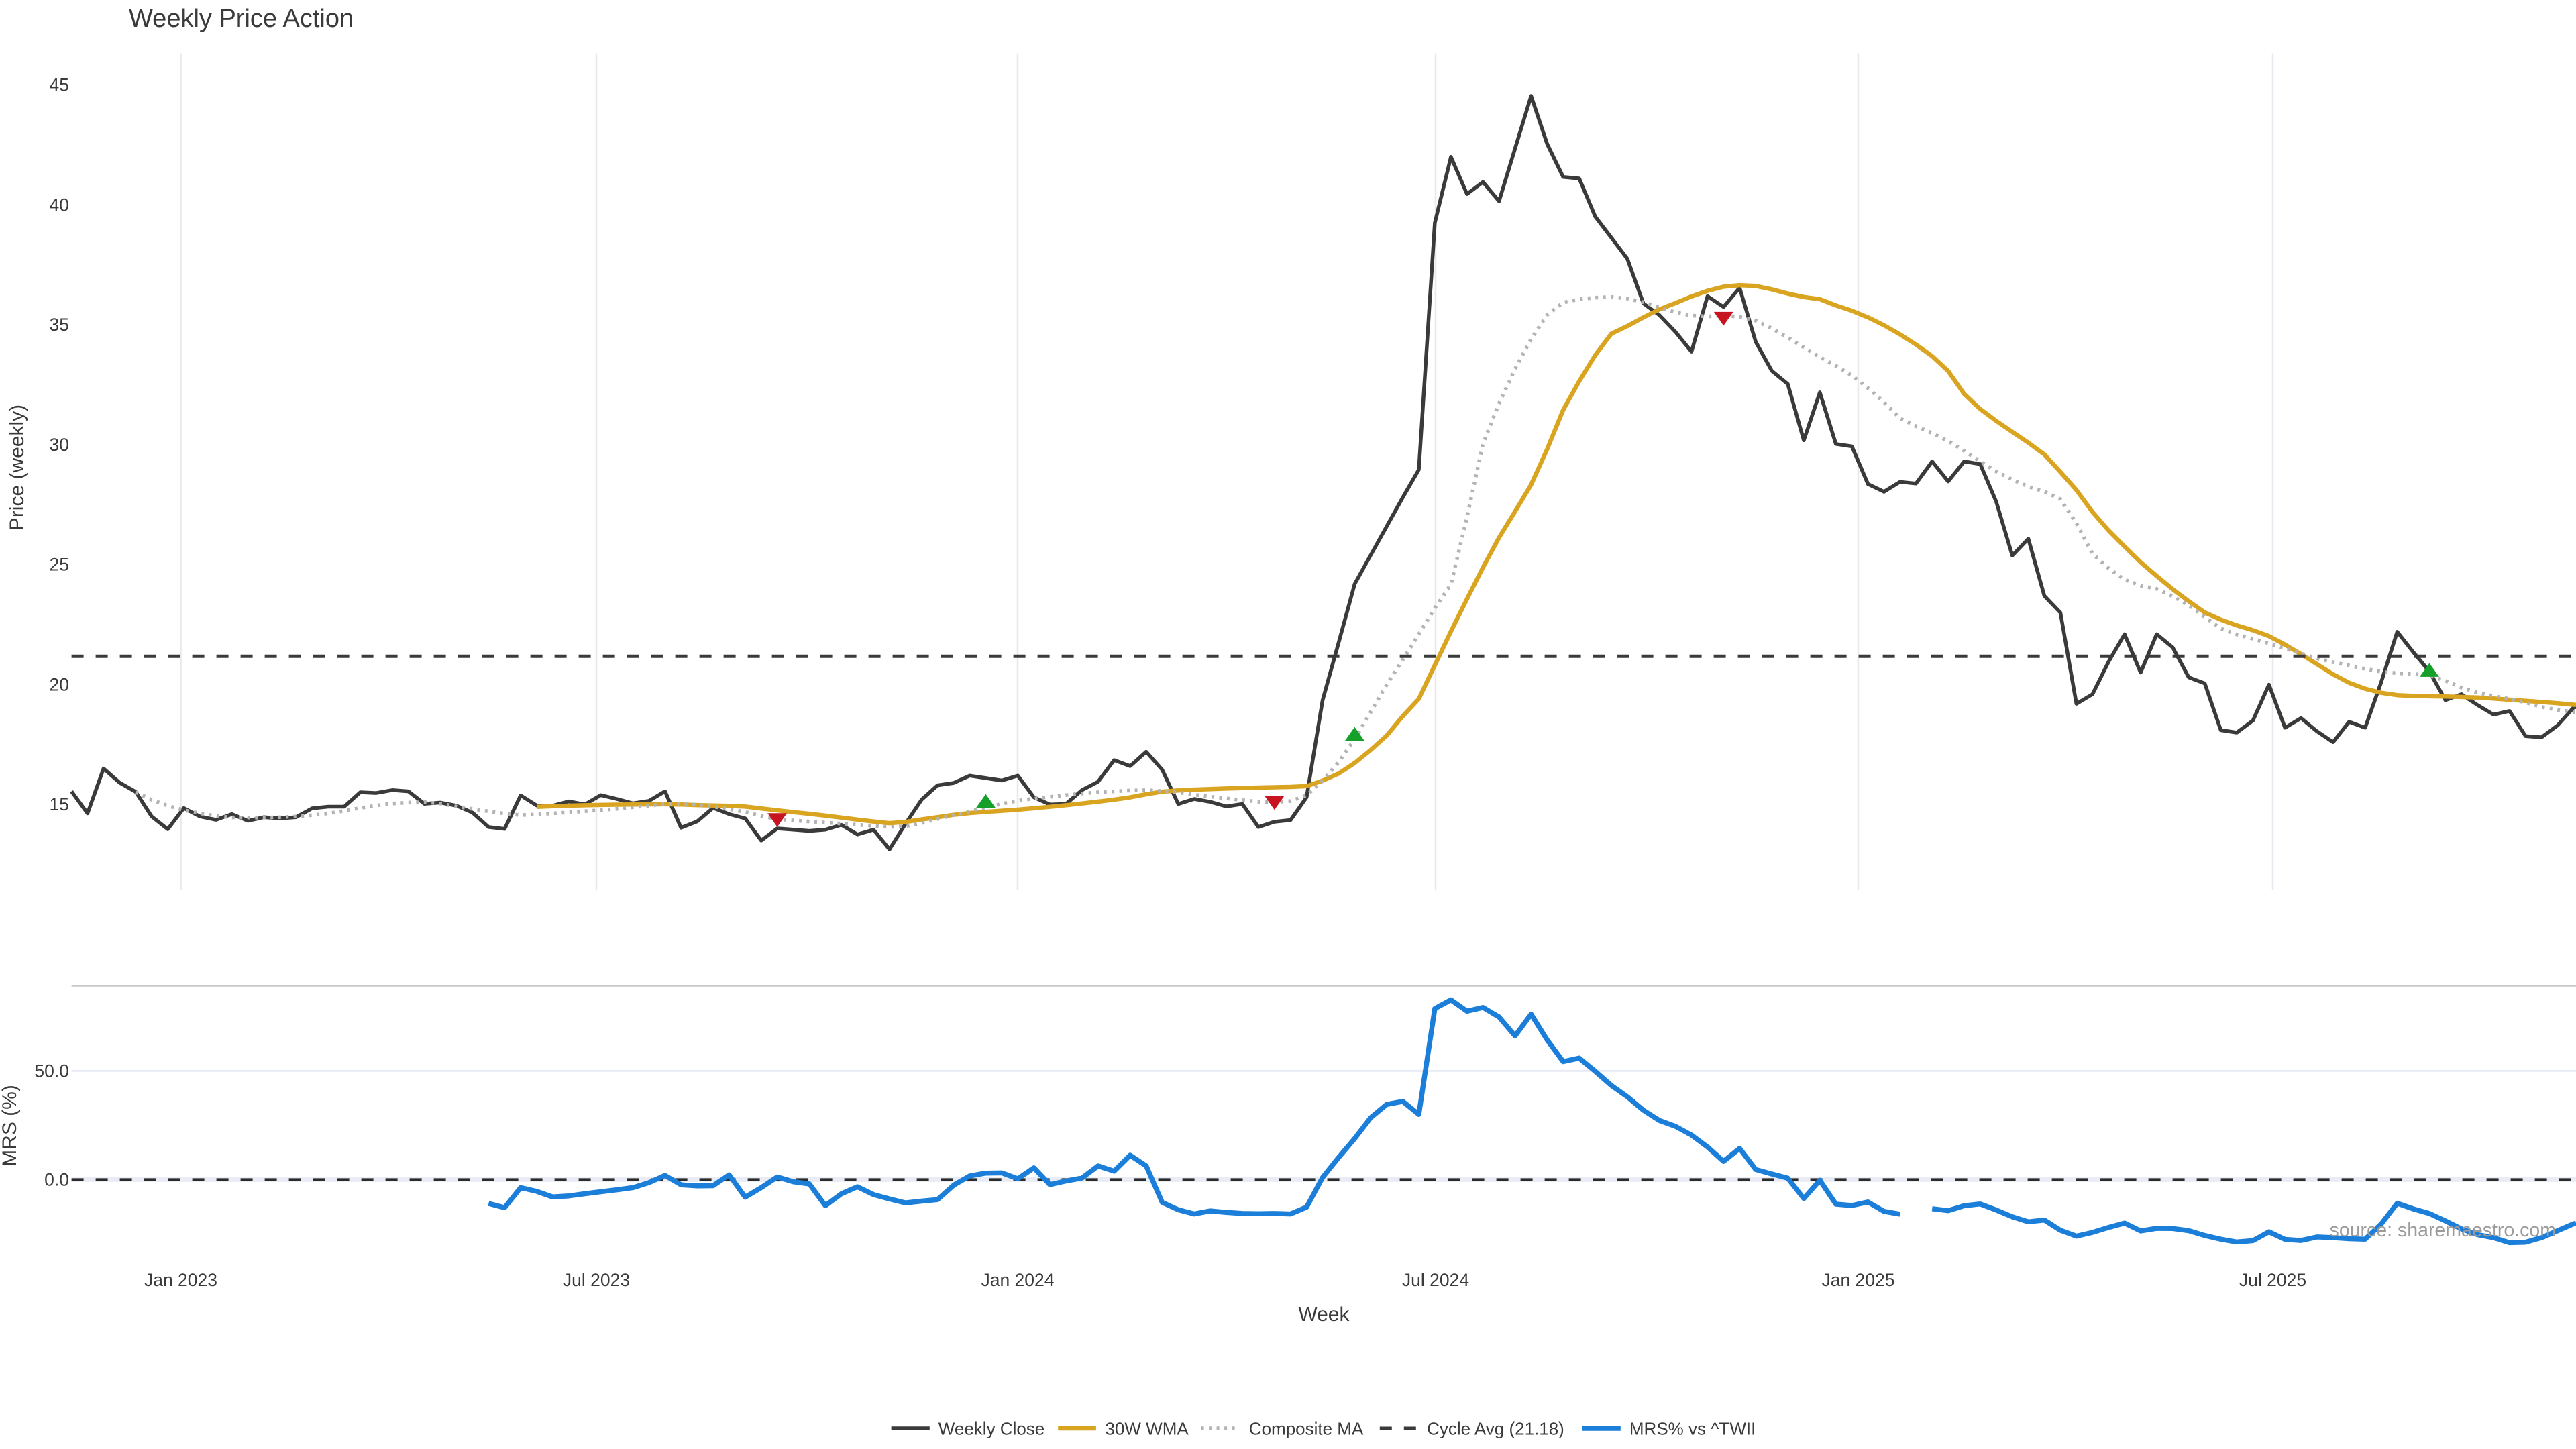  What do you see at coordinates (59, 205) in the screenshot?
I see `svg-text: 40` at bounding box center [59, 205].